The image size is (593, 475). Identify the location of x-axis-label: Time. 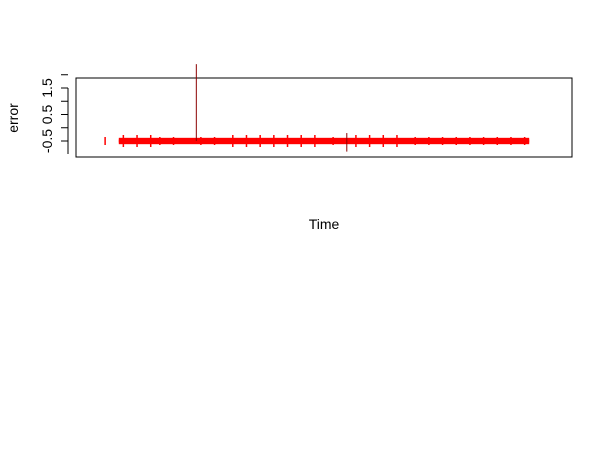
(324, 224).